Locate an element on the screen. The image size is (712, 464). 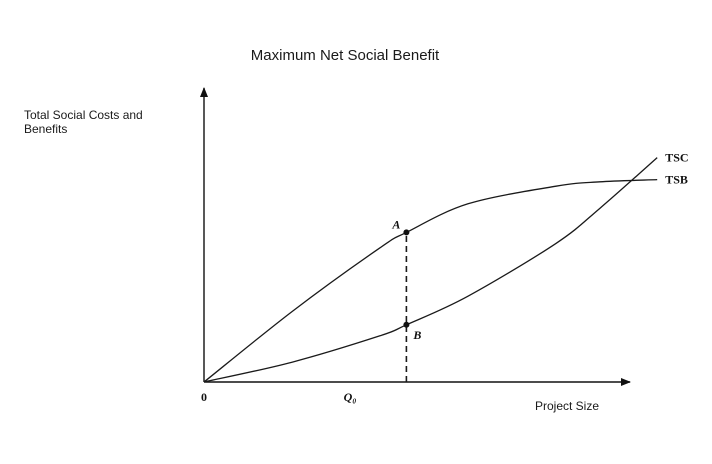
x-axis-label: Project Size is located at coordinates (567, 406).